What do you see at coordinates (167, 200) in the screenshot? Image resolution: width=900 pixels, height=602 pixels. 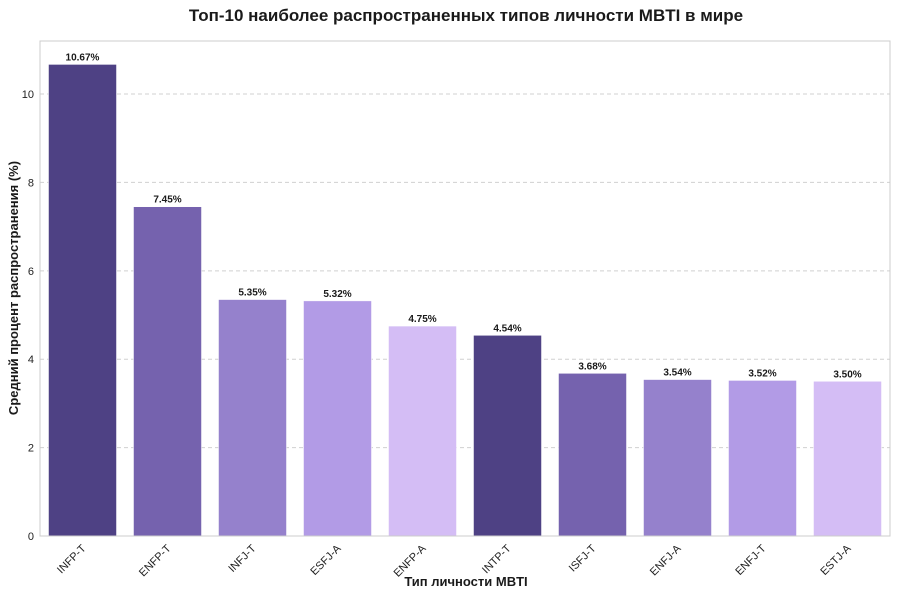 I see `value-label: 7.45%` at bounding box center [167, 200].